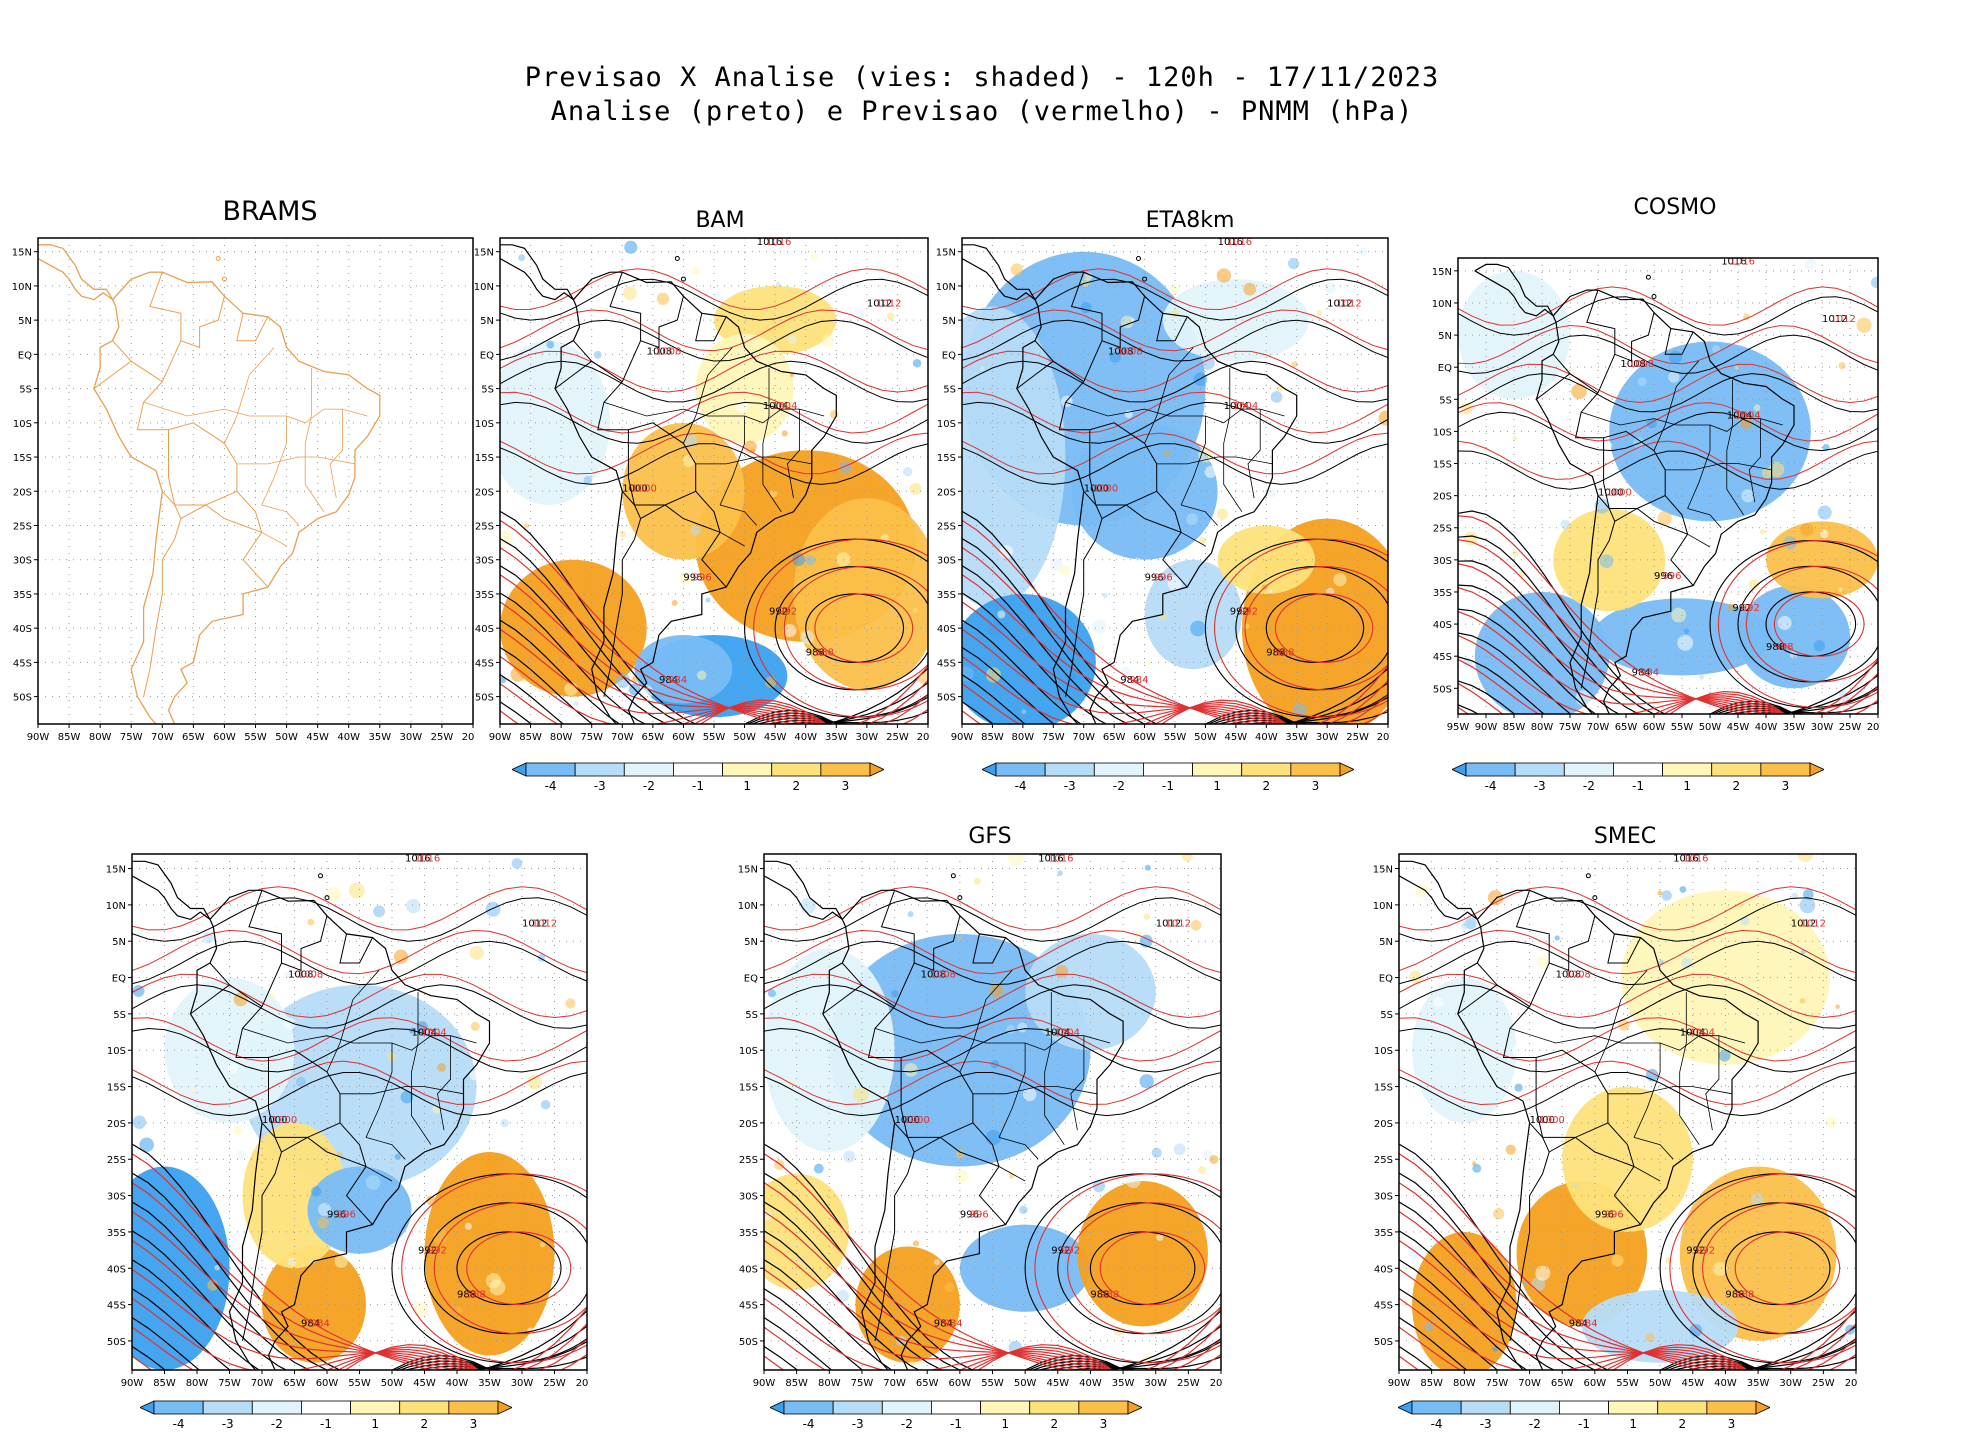 The height and width of the screenshot is (1438, 1964). Describe the element at coordinates (1442, 593) in the screenshot. I see `lat-tick-label: 35S` at that location.